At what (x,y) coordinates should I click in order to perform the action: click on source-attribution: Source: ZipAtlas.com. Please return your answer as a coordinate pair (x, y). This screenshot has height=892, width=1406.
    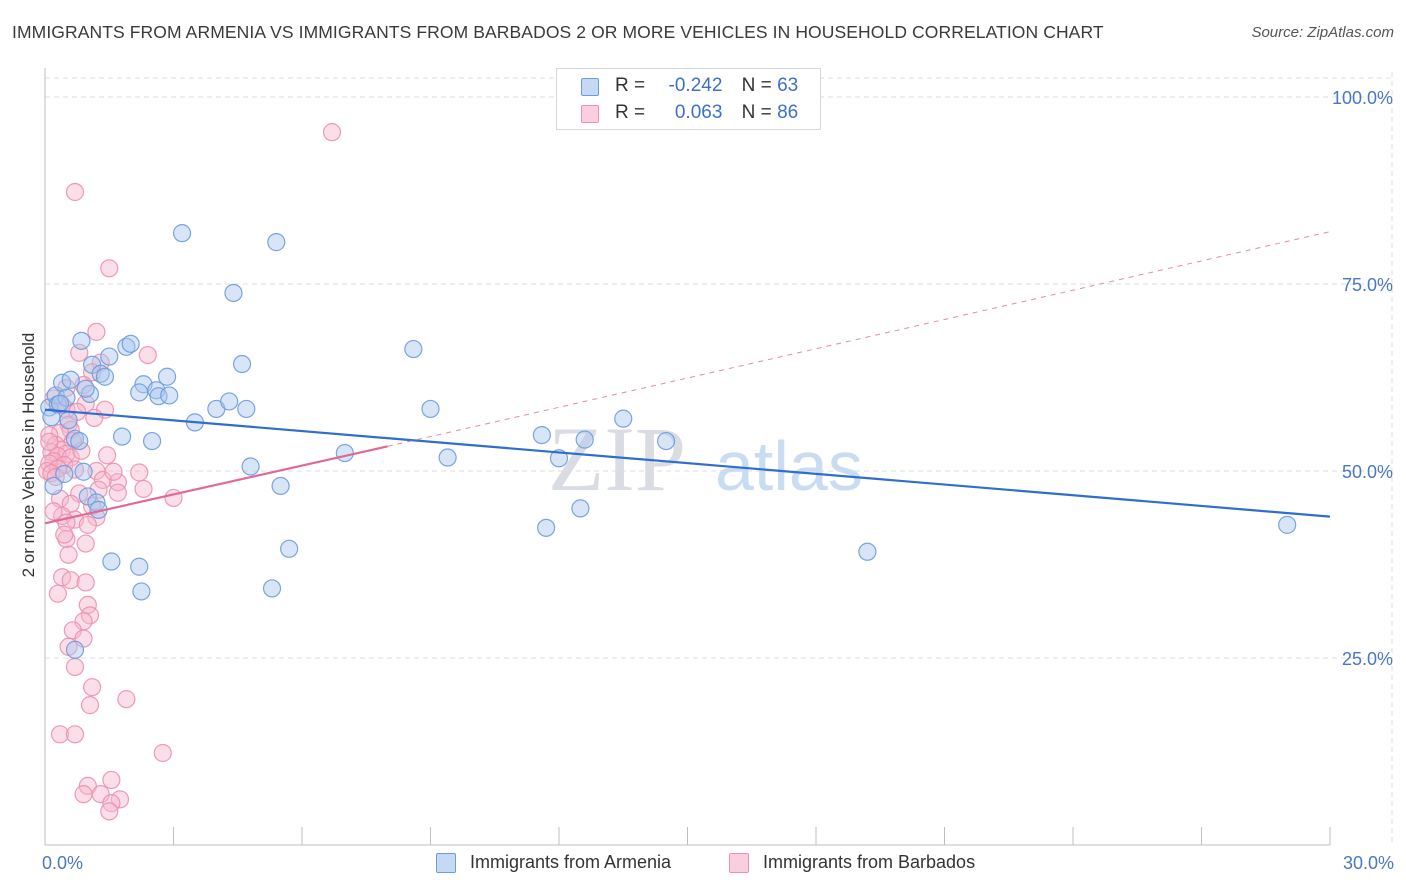
    Looking at the image, I should click on (1322, 32).